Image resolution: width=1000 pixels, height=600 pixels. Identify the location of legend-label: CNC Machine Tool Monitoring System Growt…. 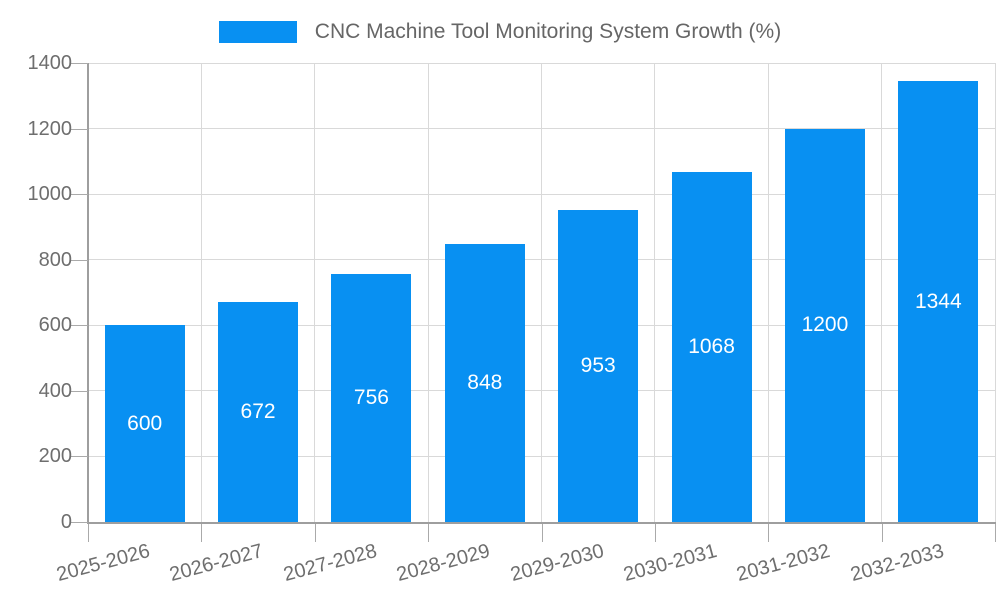
(548, 31).